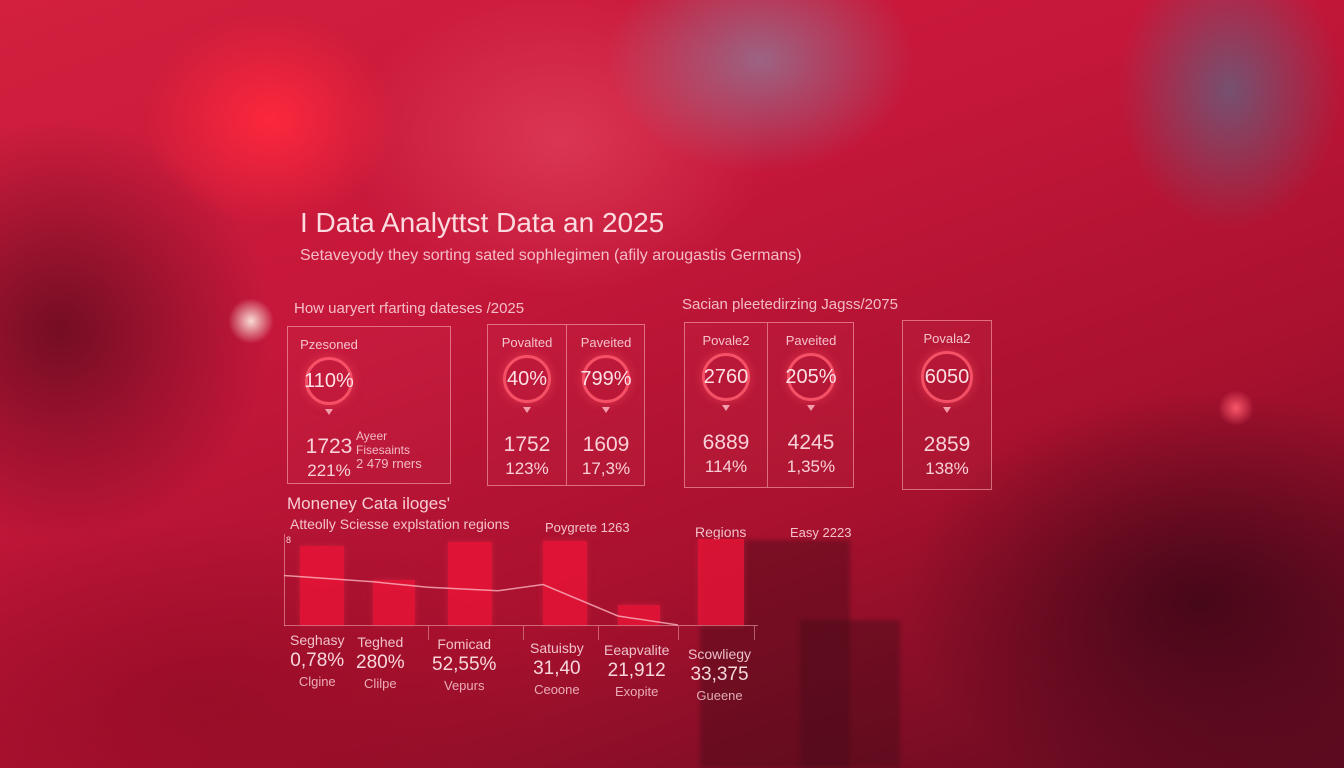  Describe the element at coordinates (606, 444) in the screenshot. I see `stat-value: 1609` at that location.